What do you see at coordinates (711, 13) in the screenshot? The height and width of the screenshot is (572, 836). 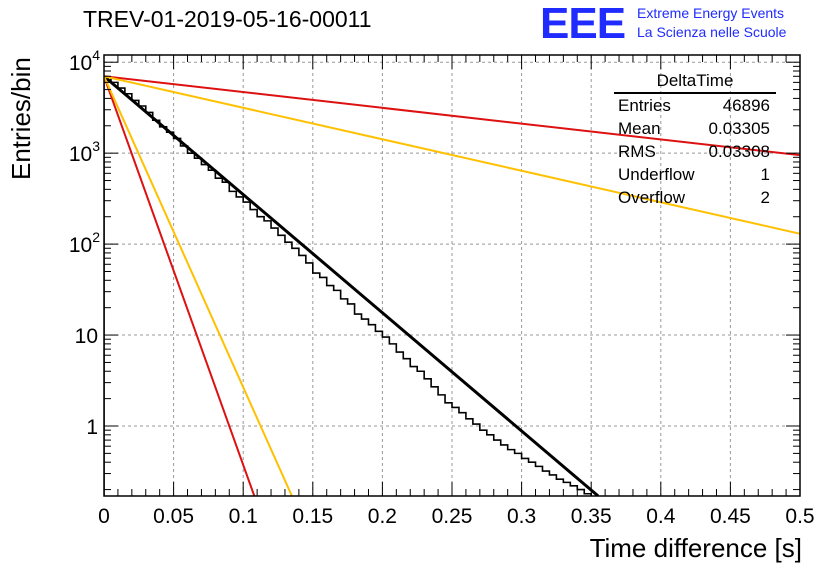 I see `logo-line-1: Extreme Energy Events` at bounding box center [711, 13].